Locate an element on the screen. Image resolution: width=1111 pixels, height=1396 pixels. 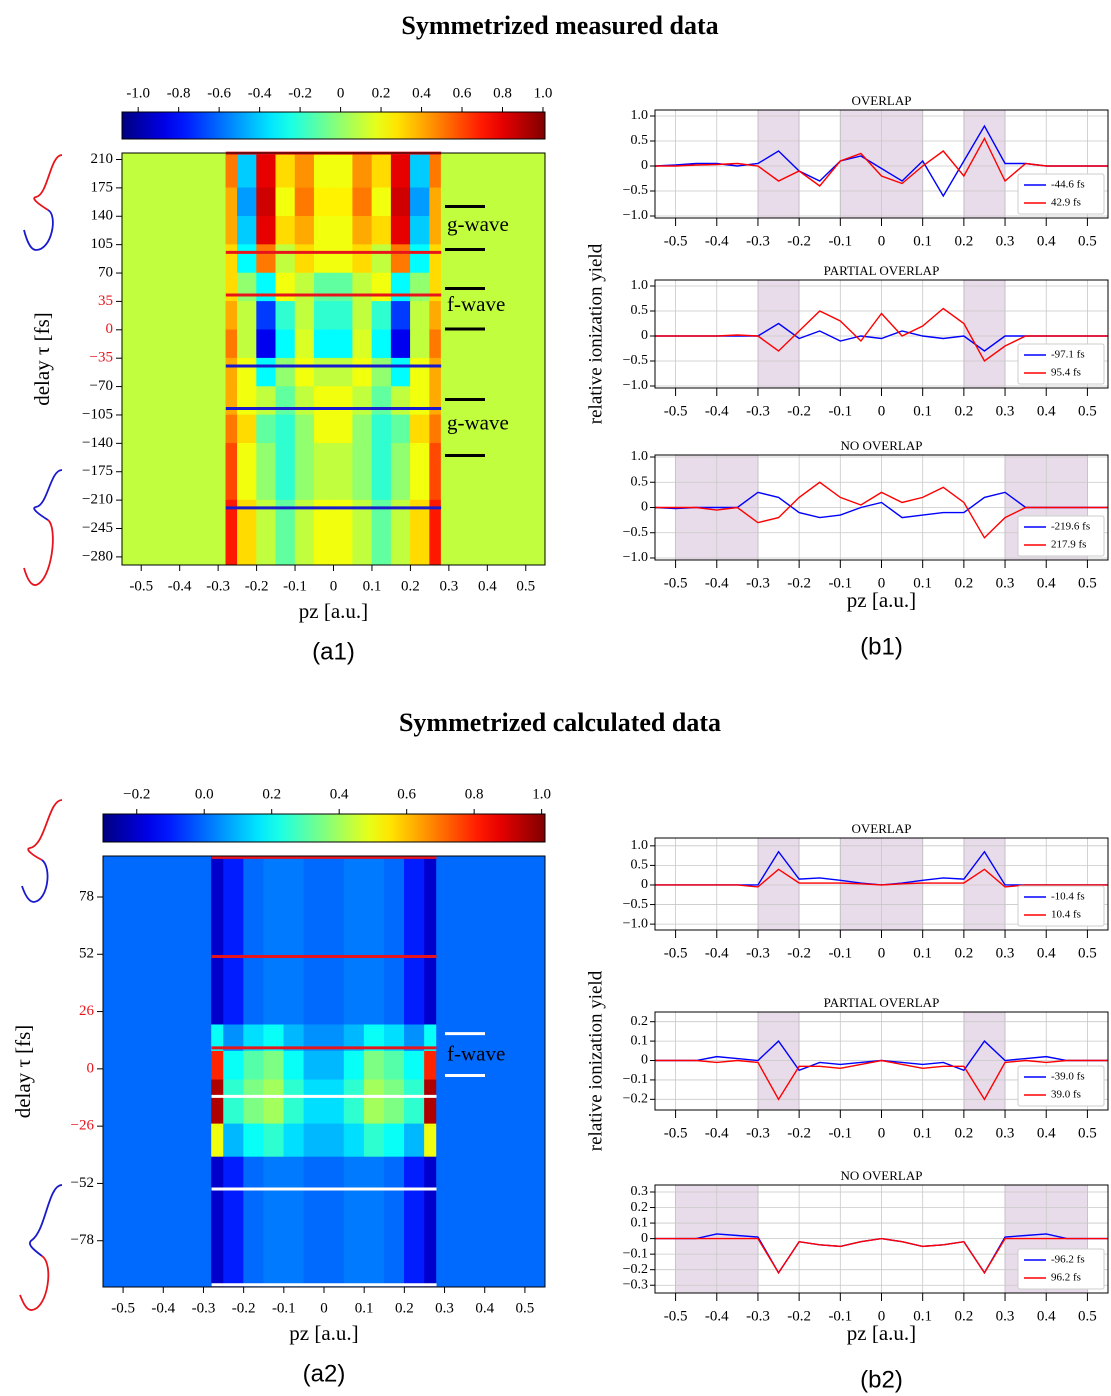
x-tick-label: 0 is located at coordinates (882, 241).